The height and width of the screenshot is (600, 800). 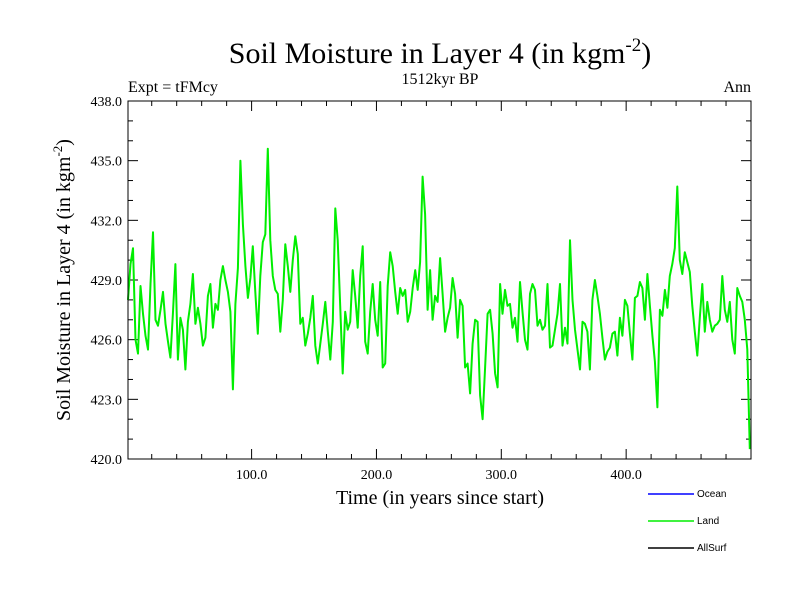 What do you see at coordinates (711, 494) in the screenshot?
I see `legend-label-ocean: Ocean` at bounding box center [711, 494].